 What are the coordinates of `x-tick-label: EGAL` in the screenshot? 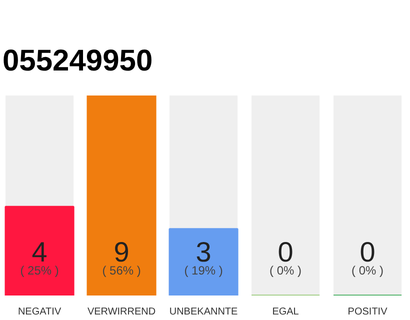 It's located at (286, 312).